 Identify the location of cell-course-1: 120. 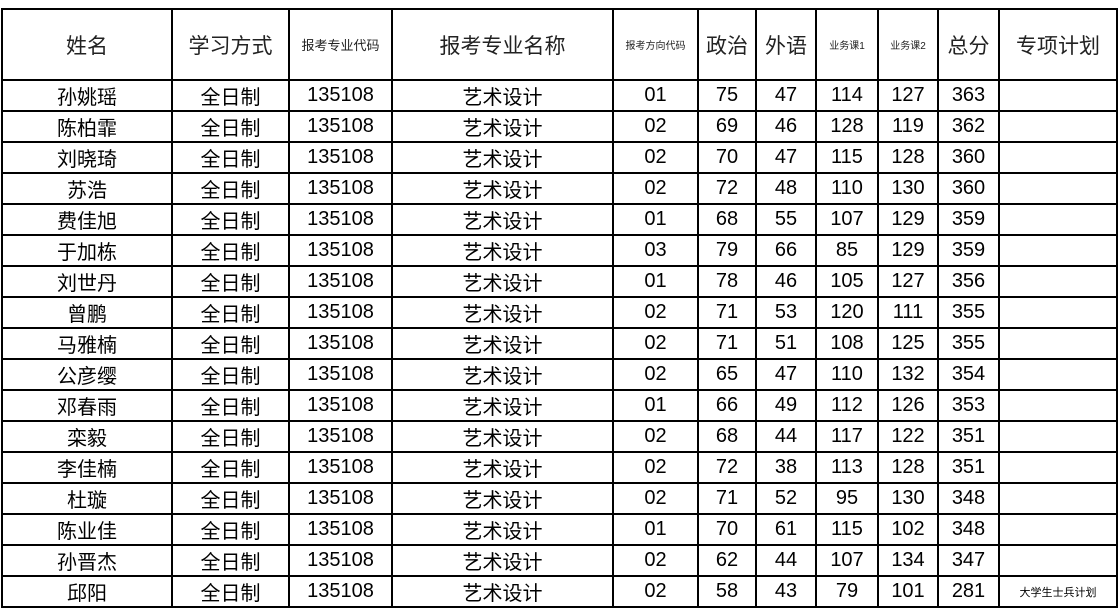
(847, 312).